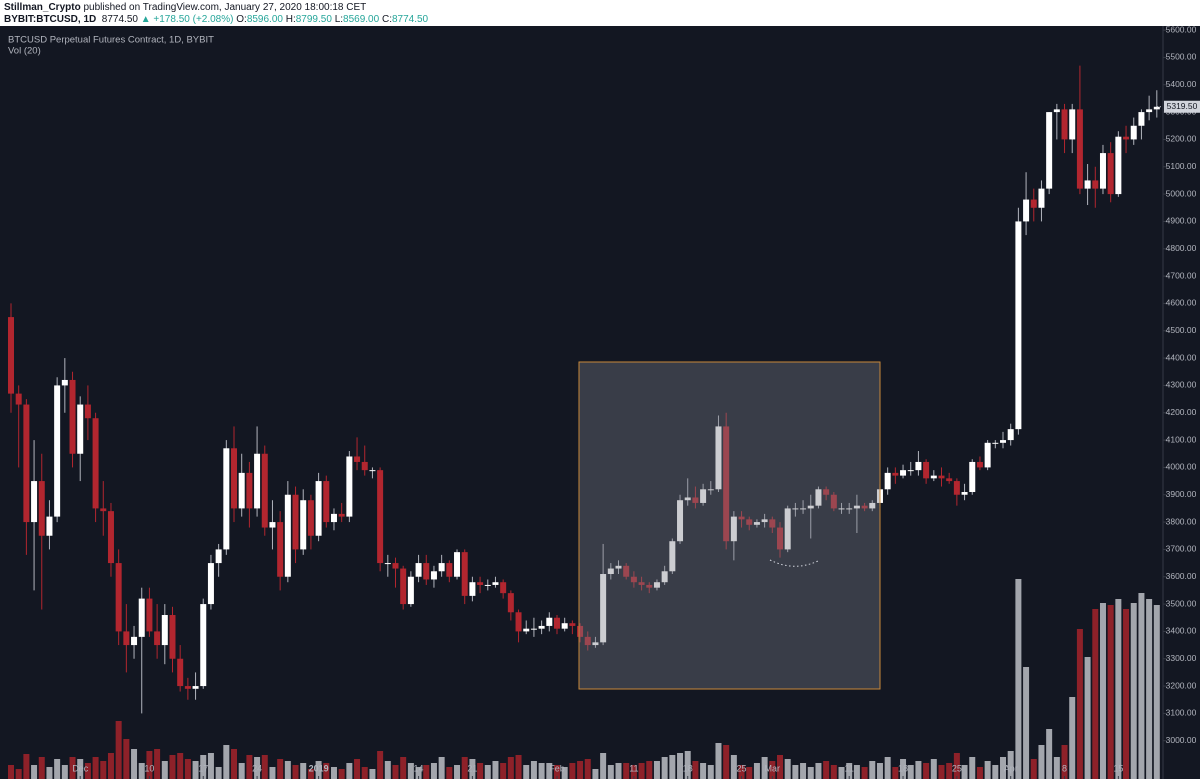  I want to click on x-tick-label: 18, so click(903, 768).